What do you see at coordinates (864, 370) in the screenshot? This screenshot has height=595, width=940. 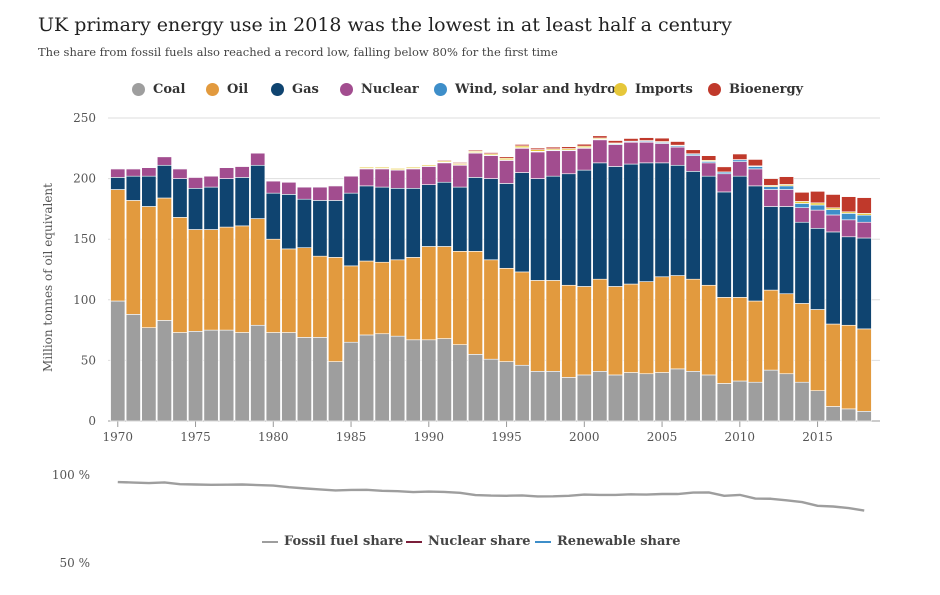 I see `bar-oil-2018` at bounding box center [864, 370].